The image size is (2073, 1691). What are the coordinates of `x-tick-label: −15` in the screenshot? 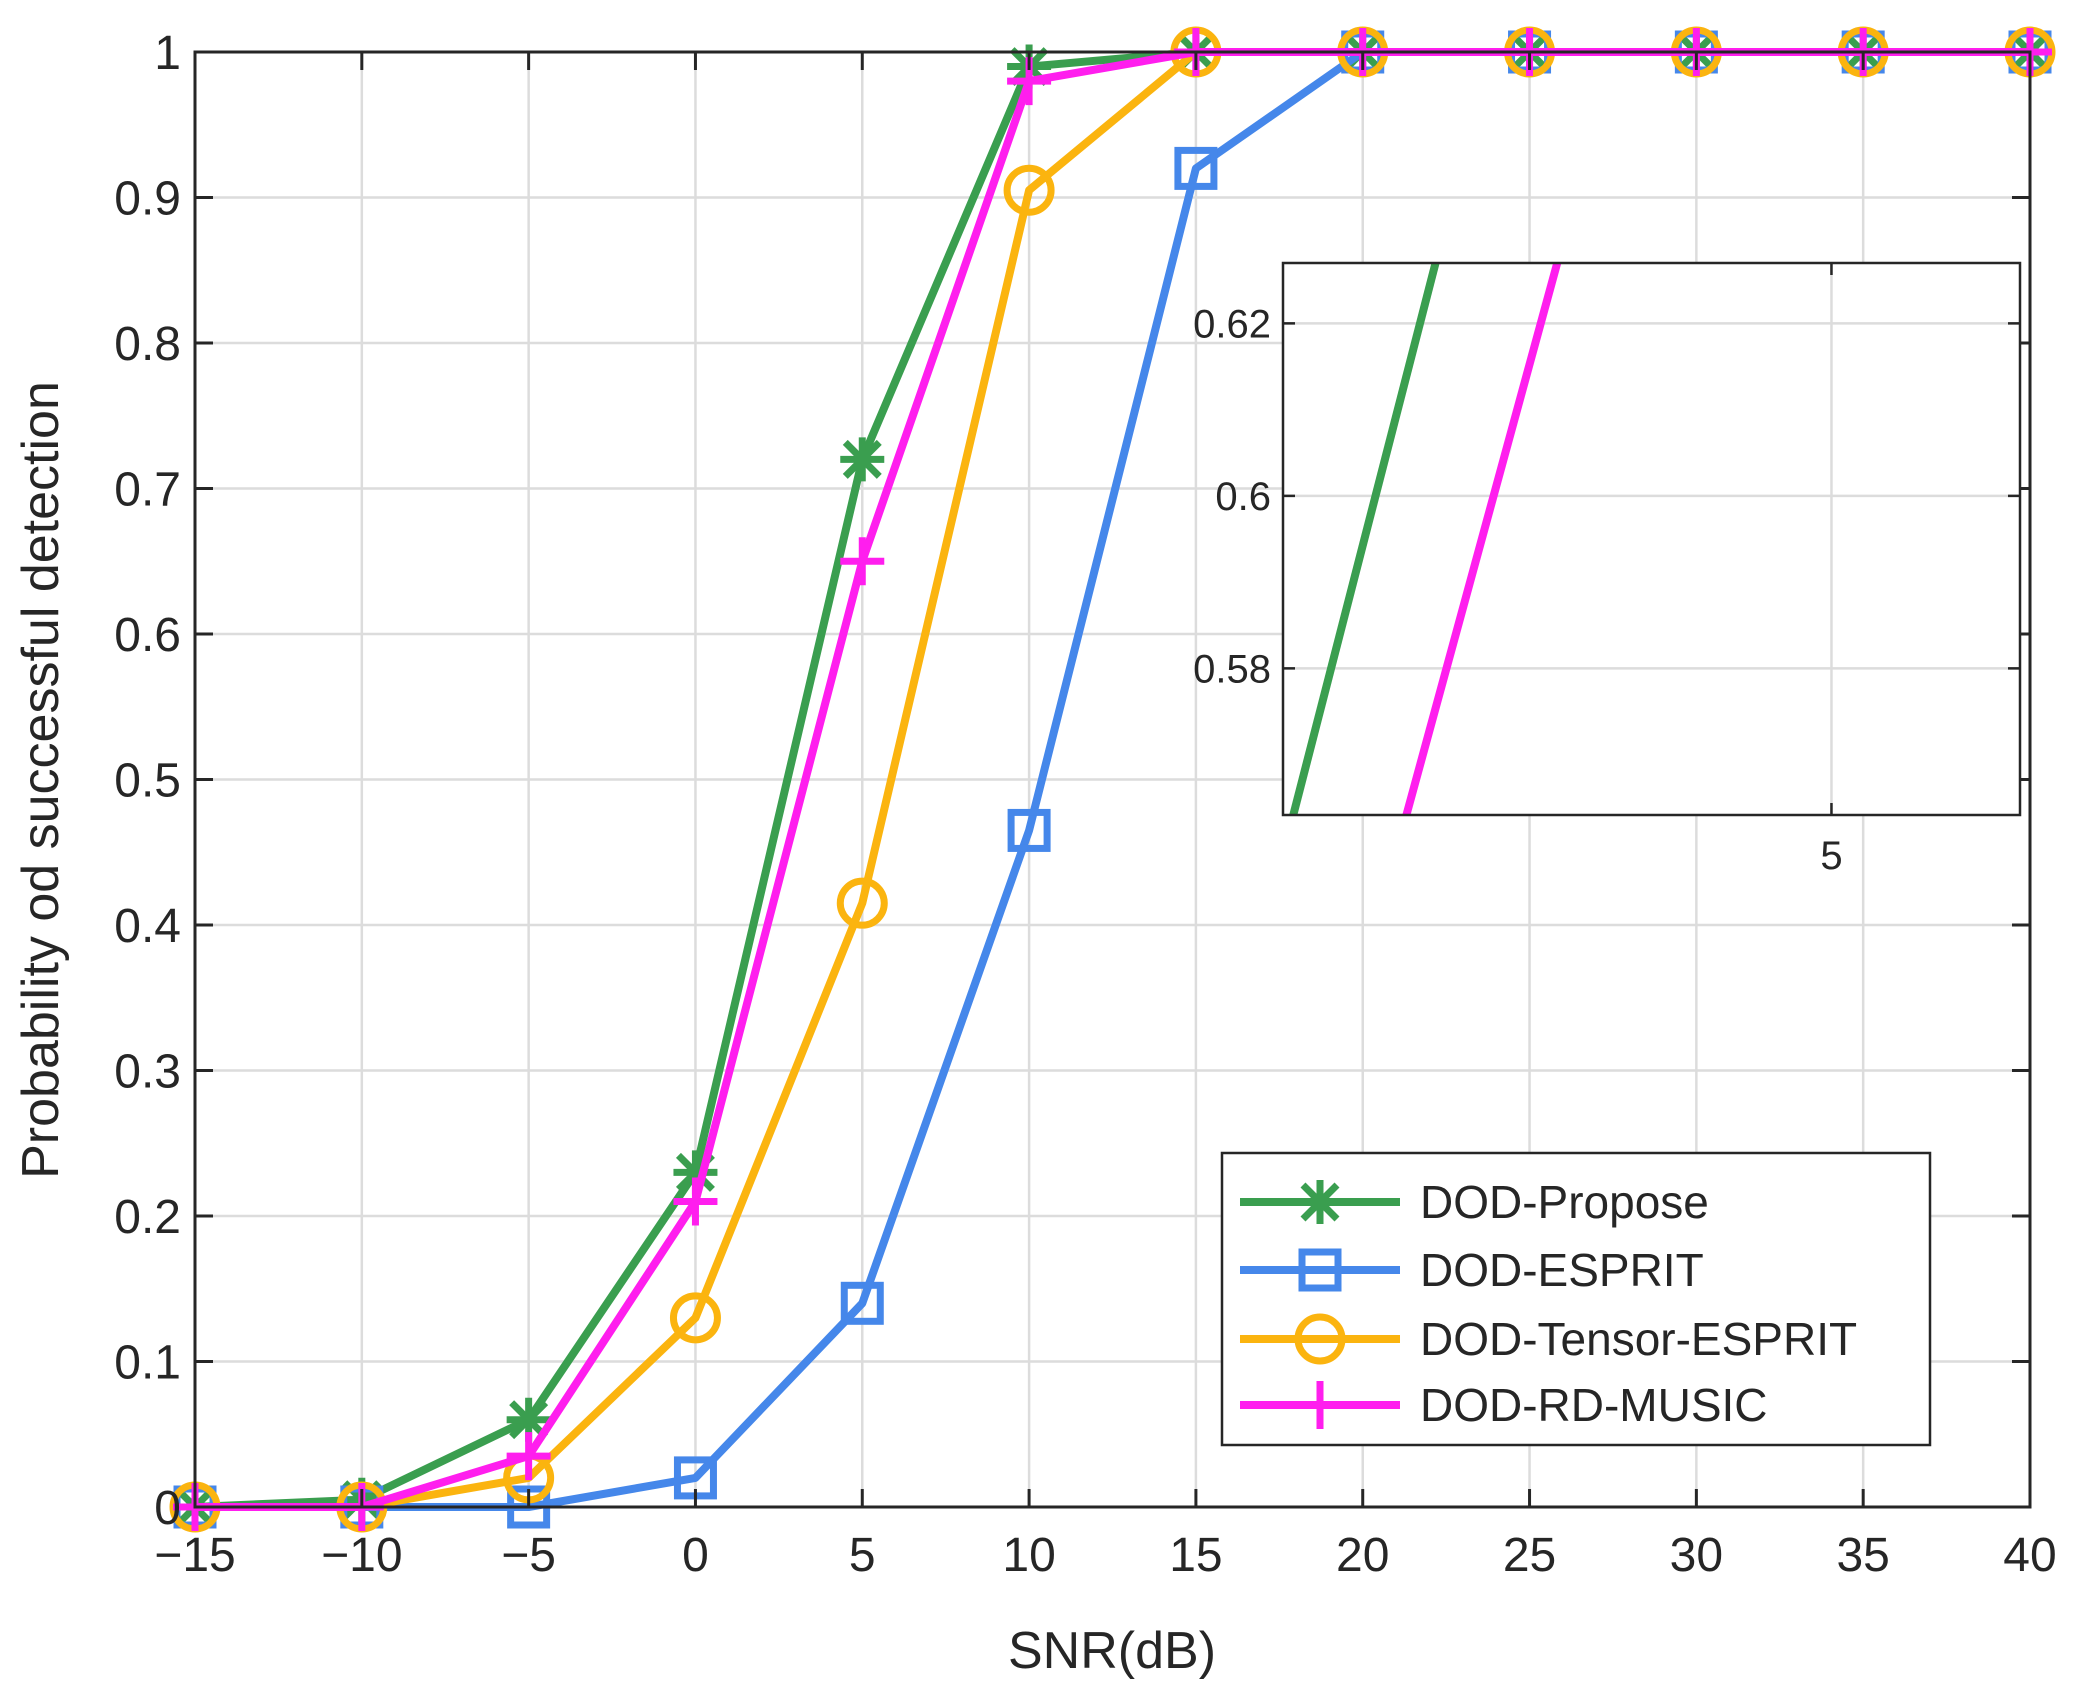 It's located at (194, 1555).